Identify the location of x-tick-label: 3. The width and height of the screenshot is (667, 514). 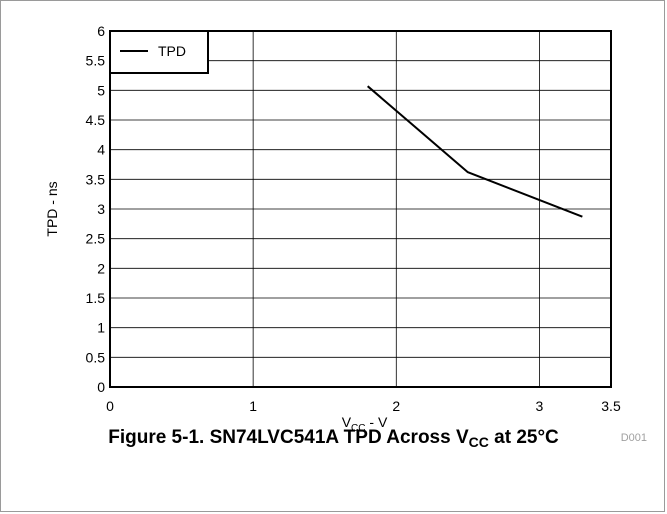
(540, 406).